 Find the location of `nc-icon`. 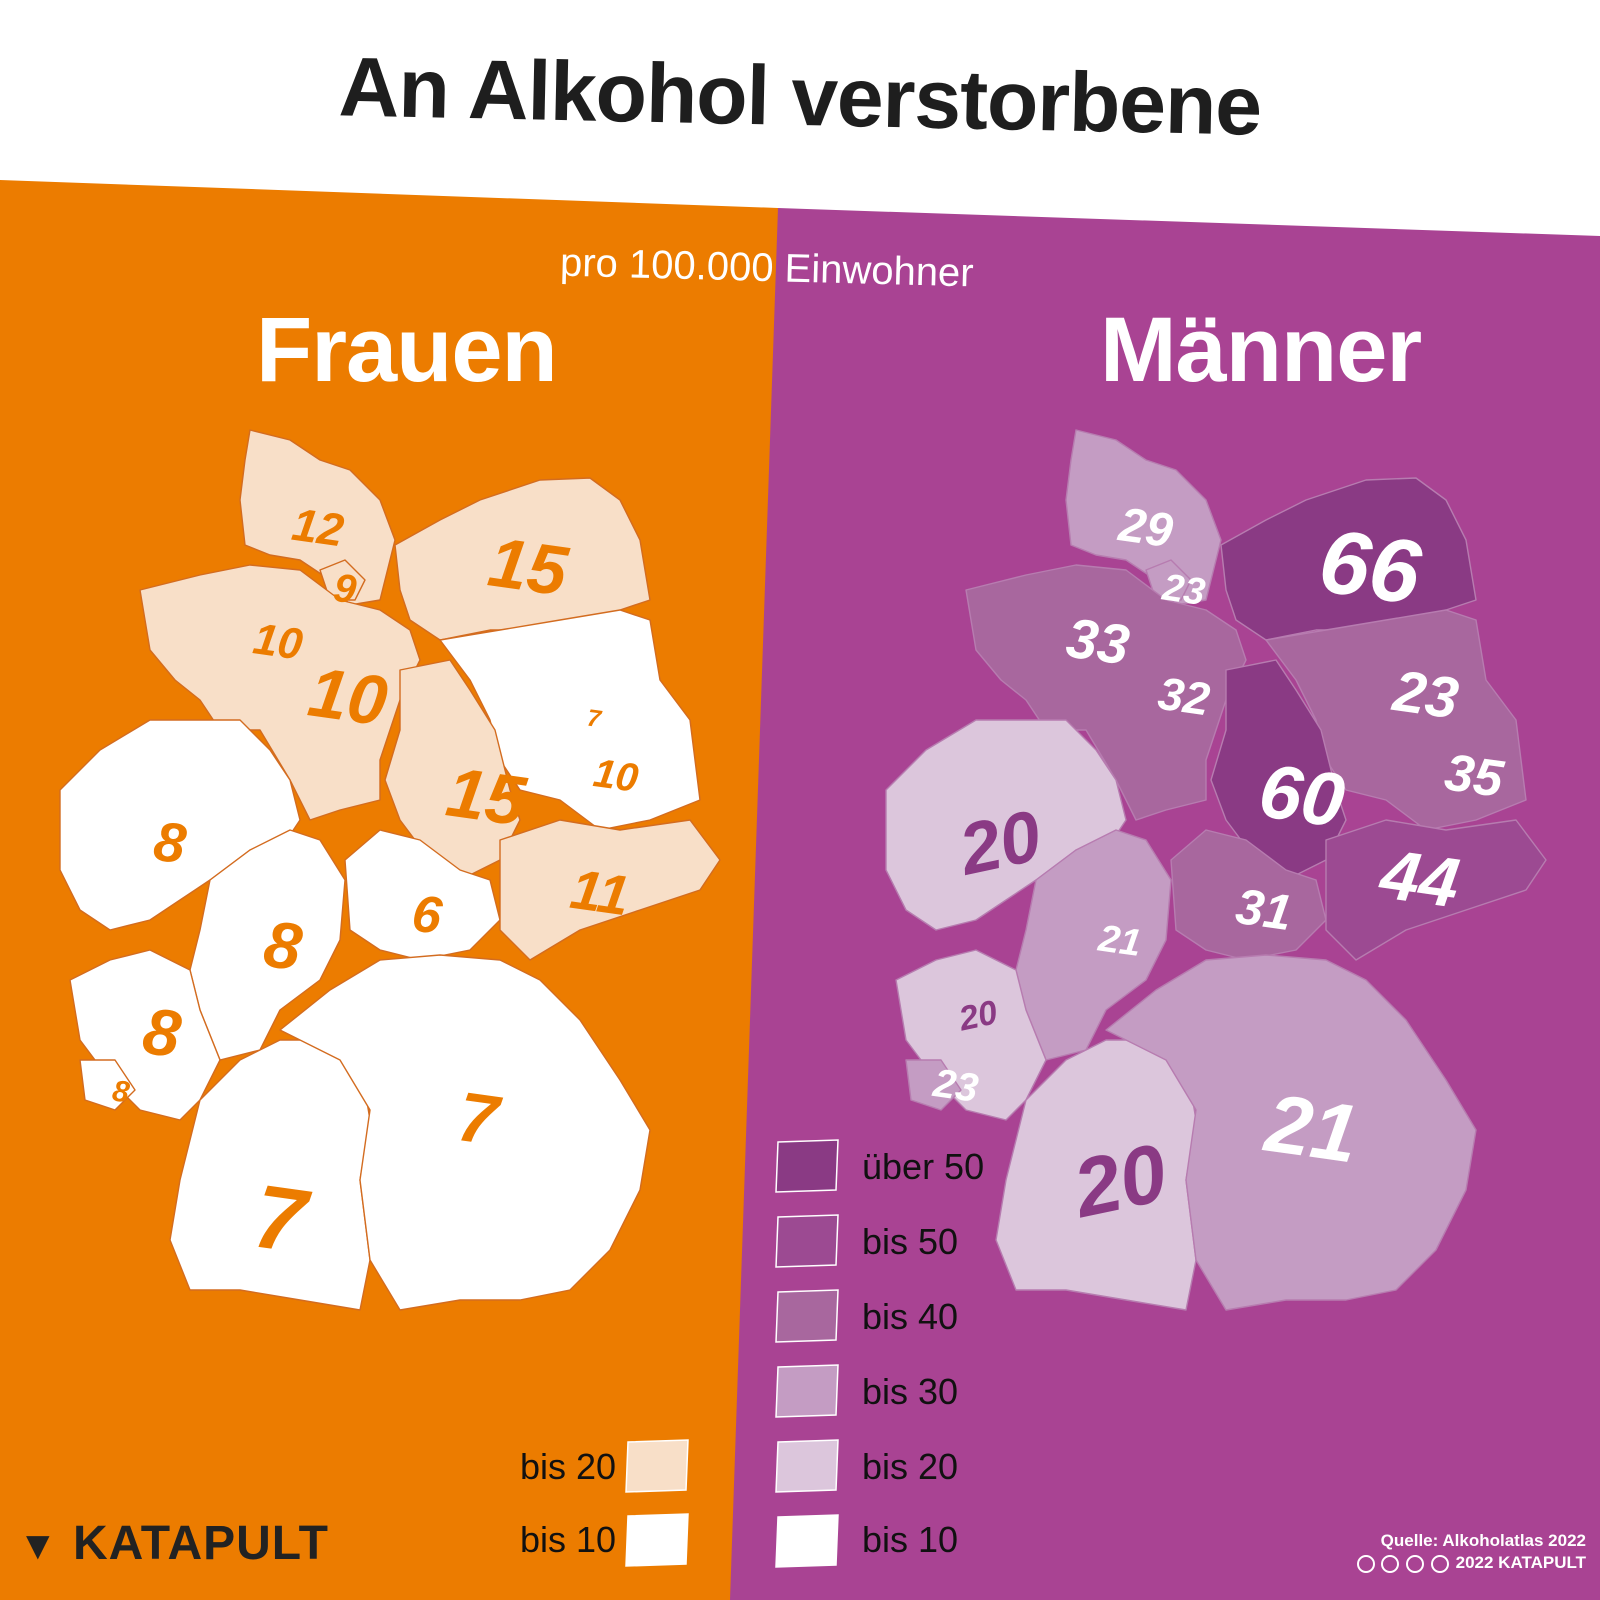

nc-icon is located at coordinates (1415, 1563).